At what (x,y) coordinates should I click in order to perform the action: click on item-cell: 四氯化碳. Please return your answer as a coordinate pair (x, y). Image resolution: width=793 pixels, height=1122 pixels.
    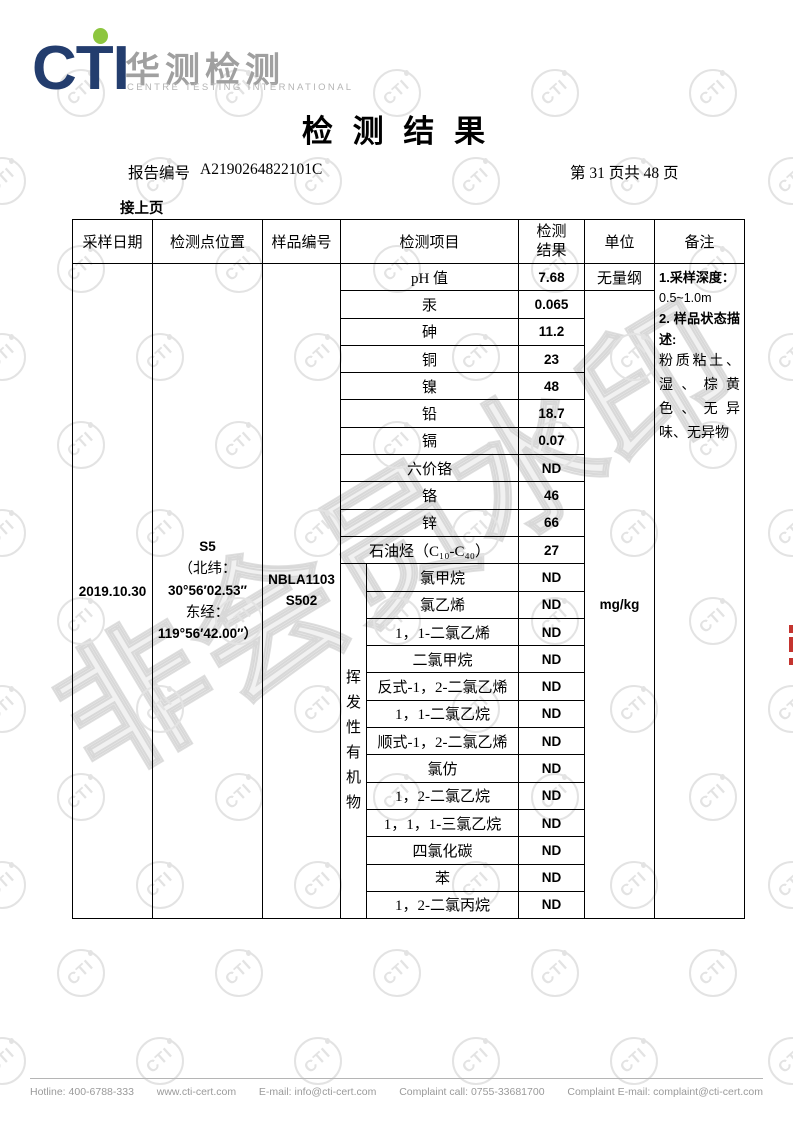
    Looking at the image, I should click on (442, 850).